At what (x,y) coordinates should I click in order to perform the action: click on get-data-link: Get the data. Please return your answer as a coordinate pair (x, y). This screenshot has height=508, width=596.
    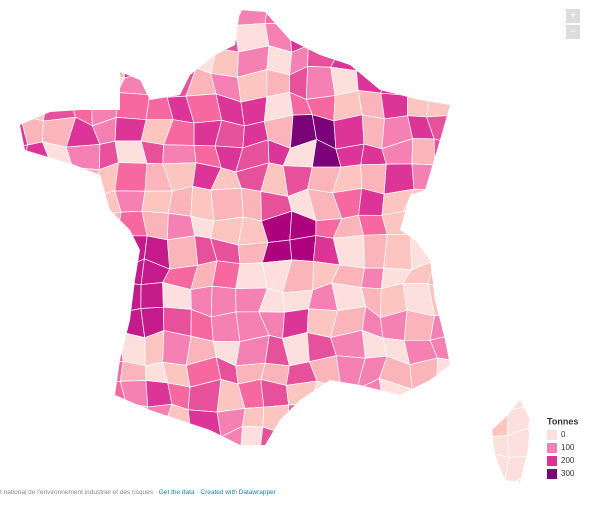
    Looking at the image, I should click on (177, 492).